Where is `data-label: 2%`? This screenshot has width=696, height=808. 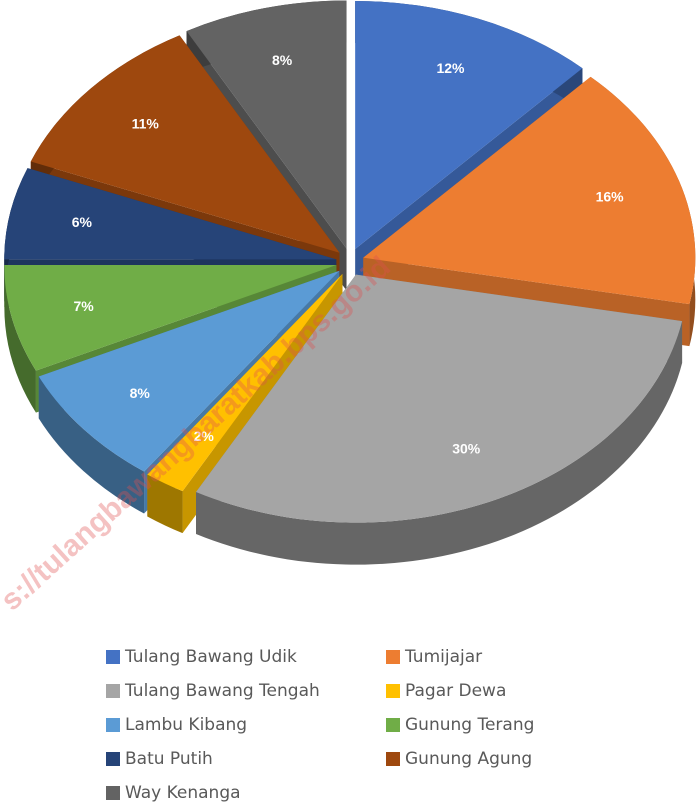 data-label: 2% is located at coordinates (204, 436).